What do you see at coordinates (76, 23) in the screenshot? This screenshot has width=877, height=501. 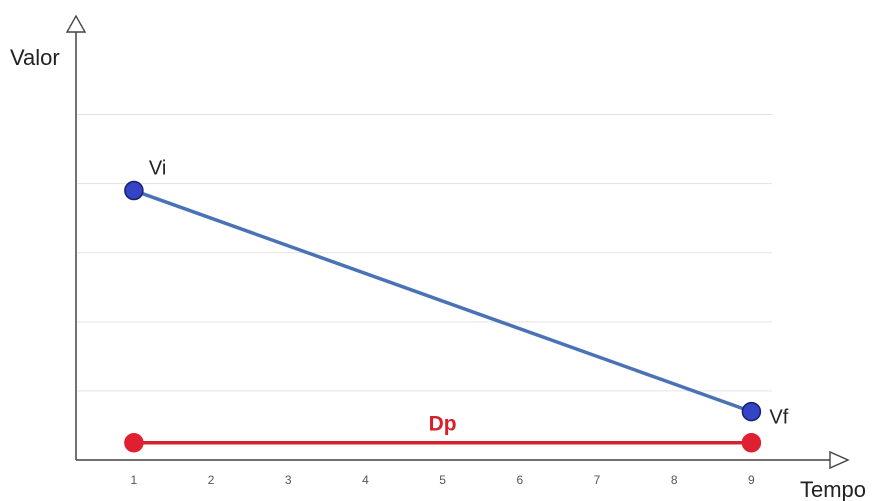 I see `y-axis-arrow-icon` at bounding box center [76, 23].